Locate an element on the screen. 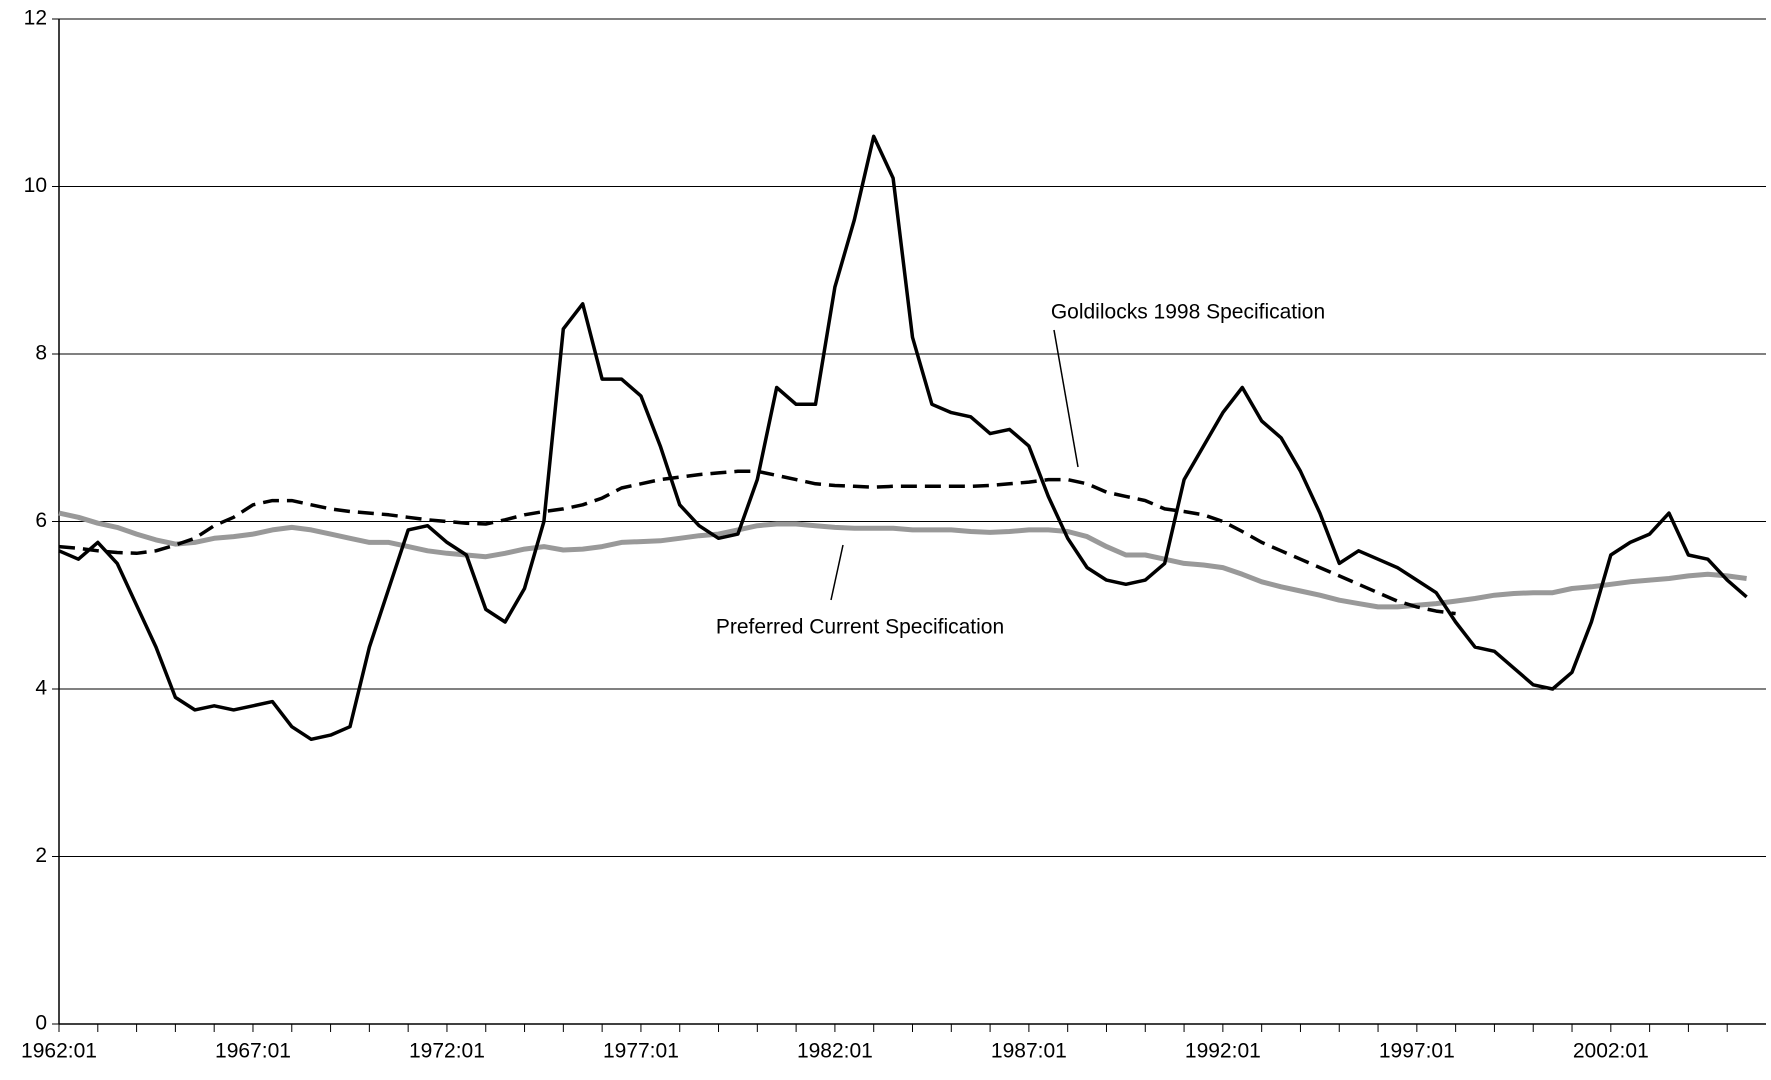 Image resolution: width=1771 pixels, height=1080 pixels. series-annotation: Preferred Current Specification is located at coordinates (860, 627).